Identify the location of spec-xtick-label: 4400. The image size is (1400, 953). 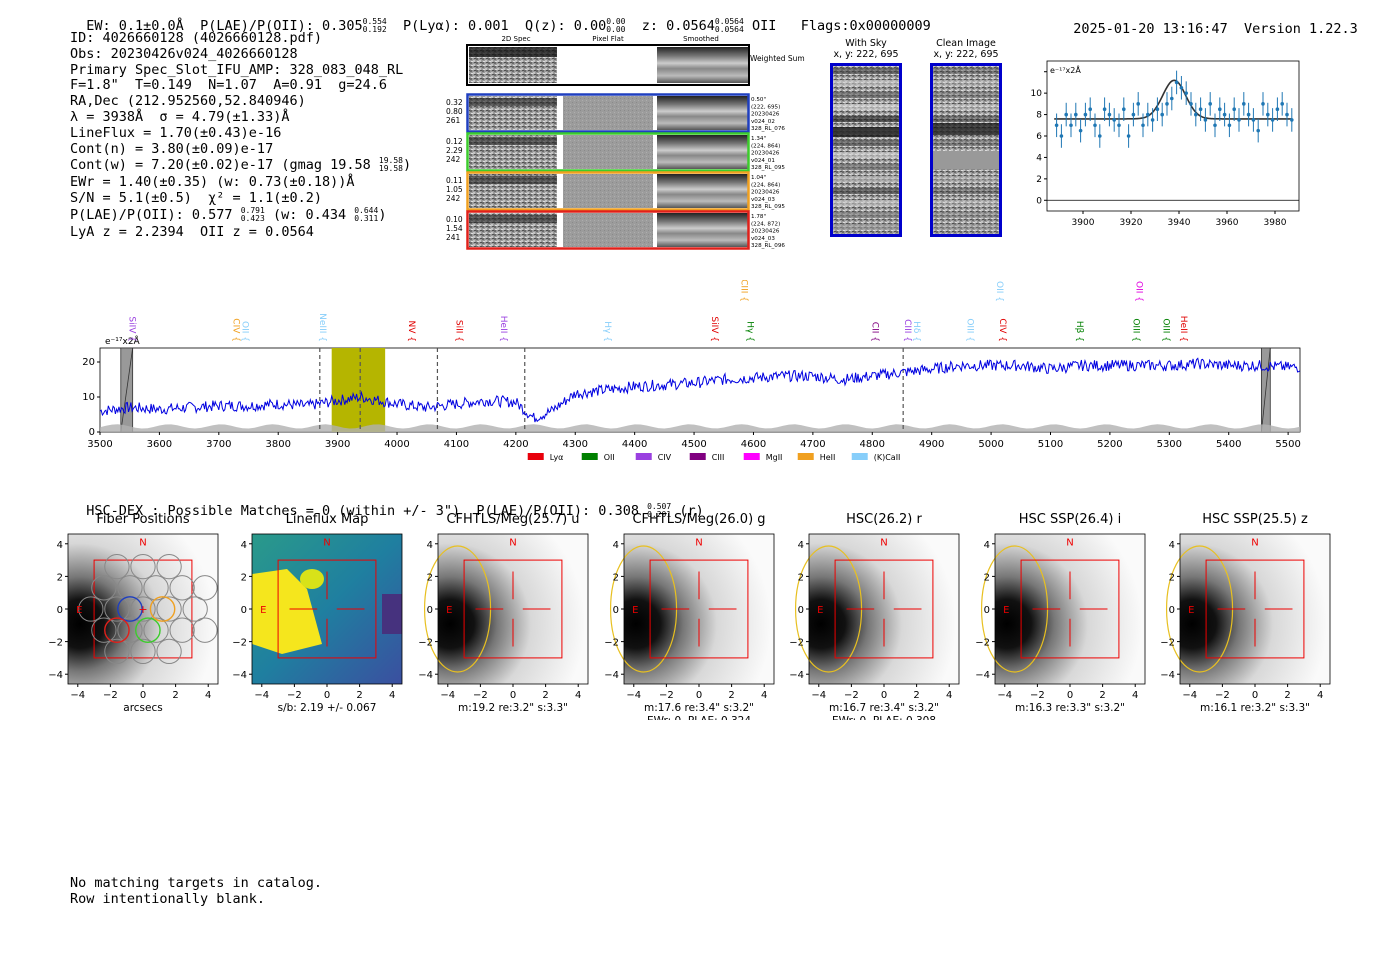
(634, 444).